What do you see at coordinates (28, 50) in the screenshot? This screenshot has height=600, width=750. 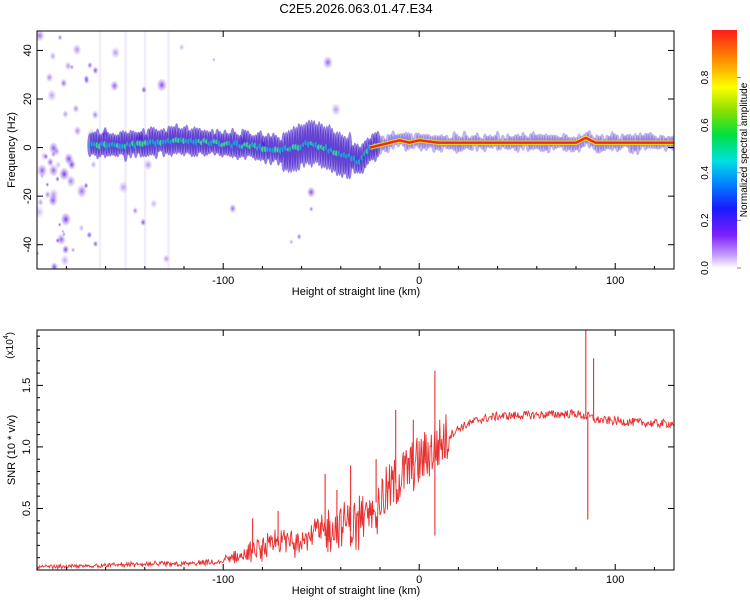 I see `spectrogram-y-tick-label: 40` at bounding box center [28, 50].